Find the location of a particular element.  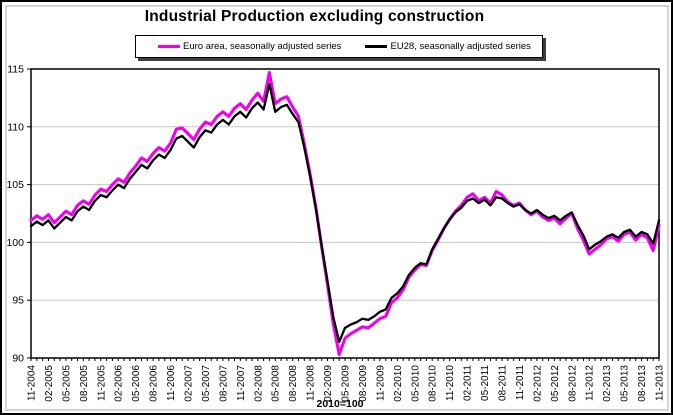

x-tick-label: 08-2008 is located at coordinates (293, 383).